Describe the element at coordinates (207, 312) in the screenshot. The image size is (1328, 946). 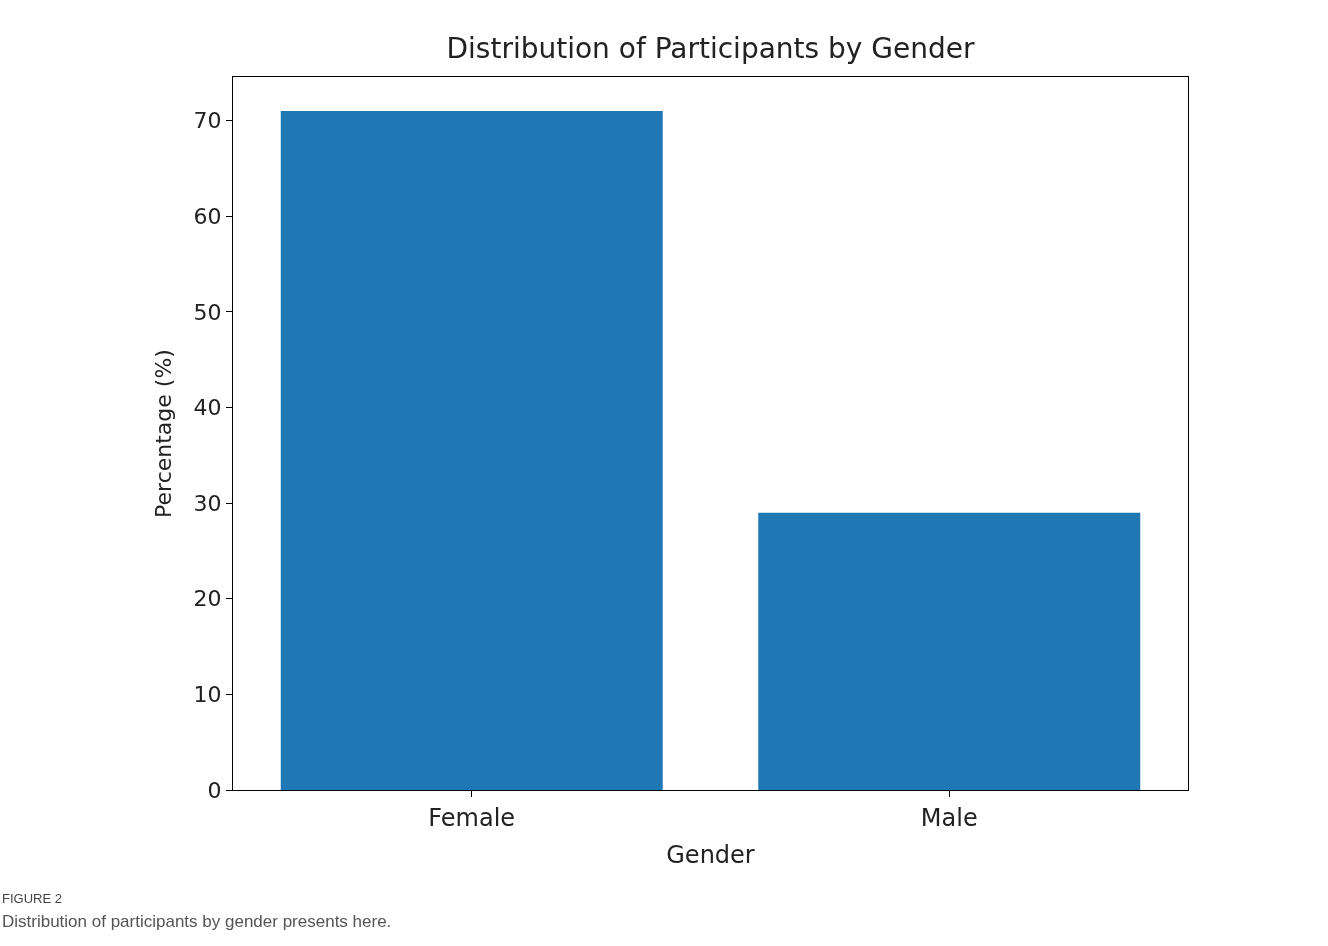
I see `y-tick-label: 50` at that location.